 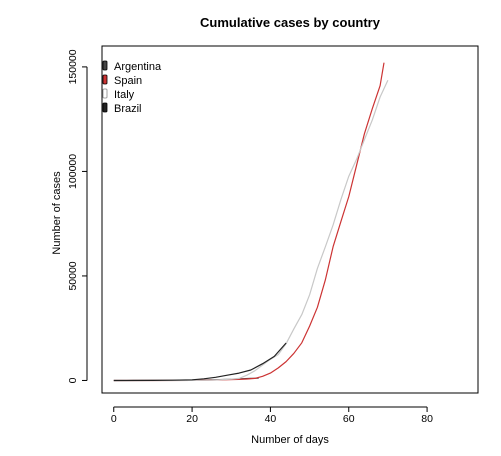 What do you see at coordinates (349, 419) in the screenshot?
I see `x-tick-label: 60` at bounding box center [349, 419].